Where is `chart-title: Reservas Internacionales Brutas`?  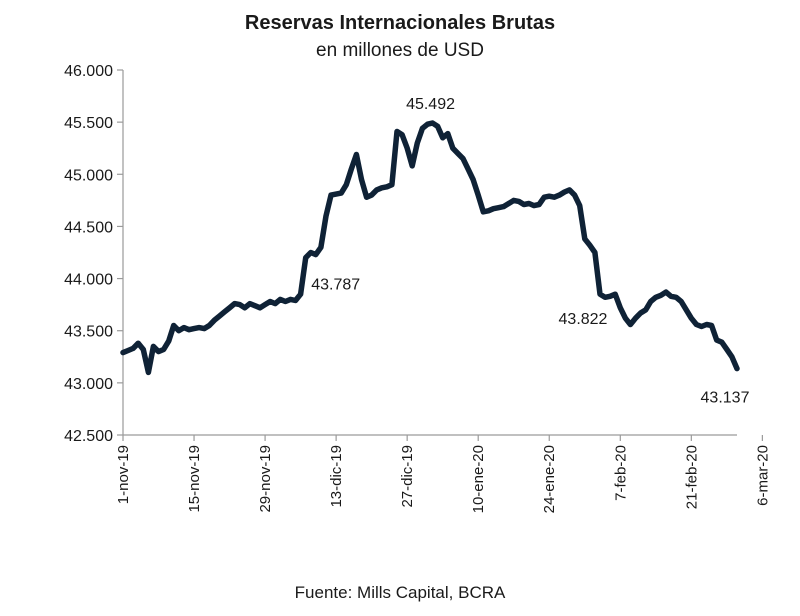 chart-title: Reservas Internacionales Brutas is located at coordinates (400, 23).